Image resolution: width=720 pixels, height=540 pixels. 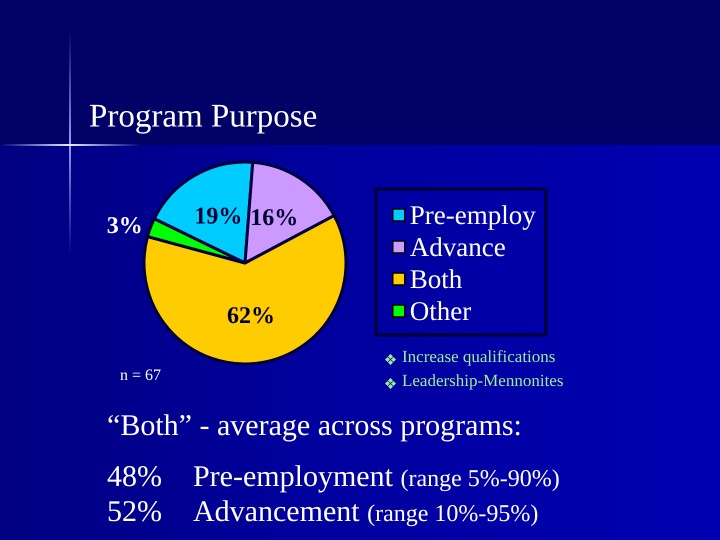 What do you see at coordinates (436, 279) in the screenshot?
I see `legend-label: Both` at bounding box center [436, 279].